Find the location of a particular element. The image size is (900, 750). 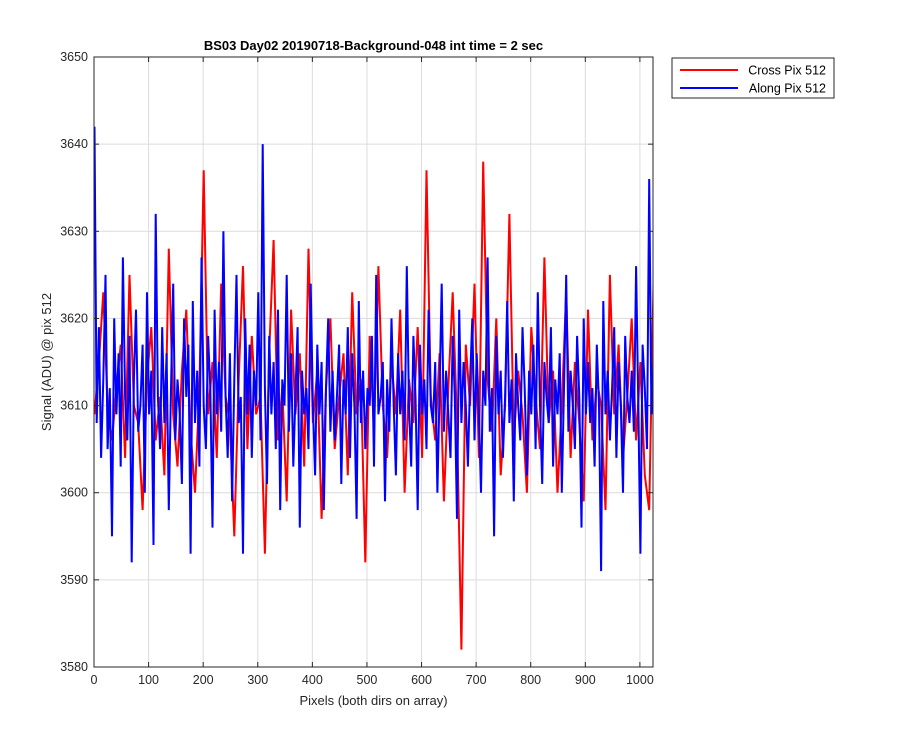

x-tick-label: 200 is located at coordinates (203, 680).